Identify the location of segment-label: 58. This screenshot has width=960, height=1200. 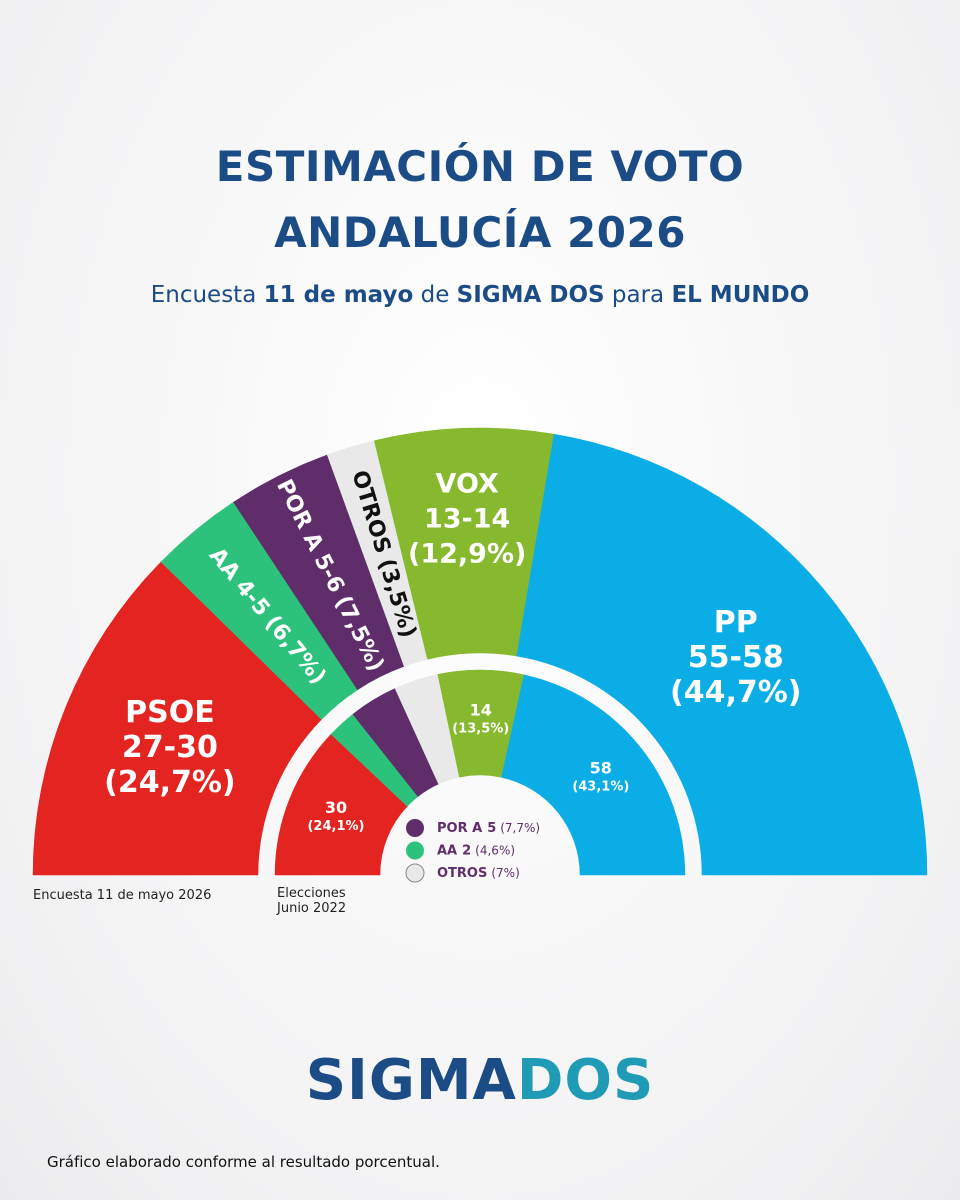
(601, 767).